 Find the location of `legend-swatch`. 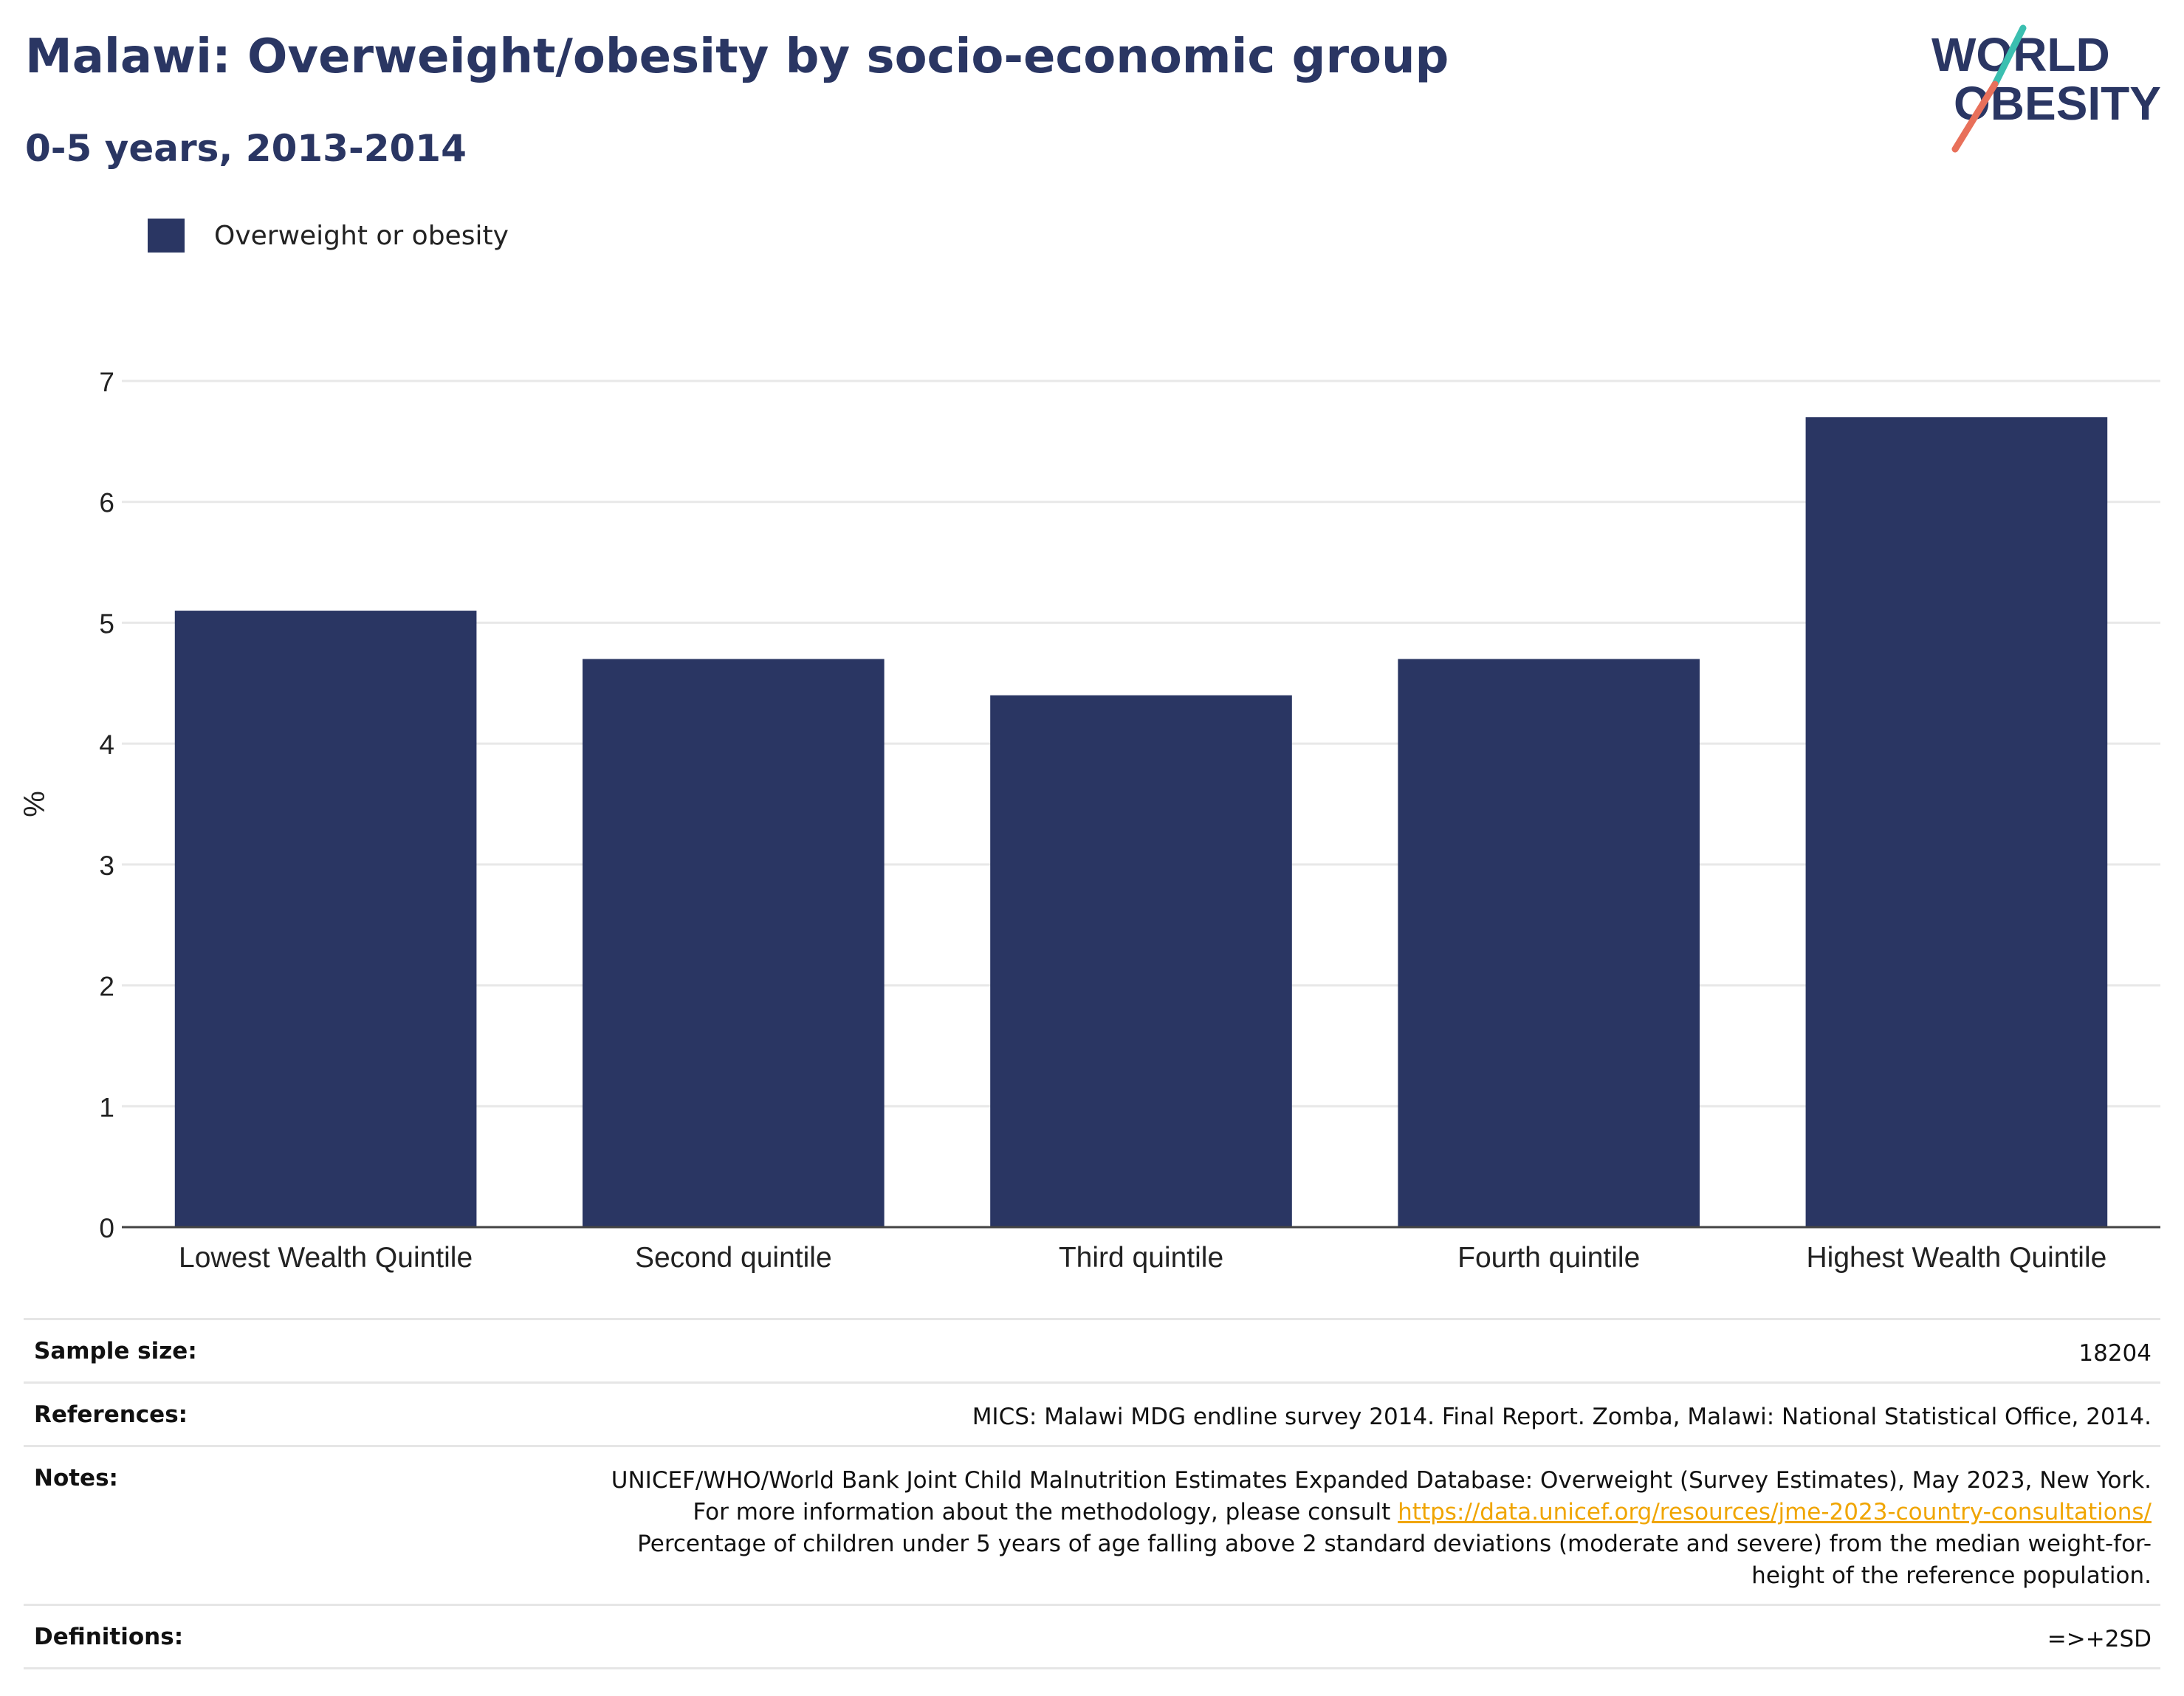

legend-swatch is located at coordinates (167, 236).